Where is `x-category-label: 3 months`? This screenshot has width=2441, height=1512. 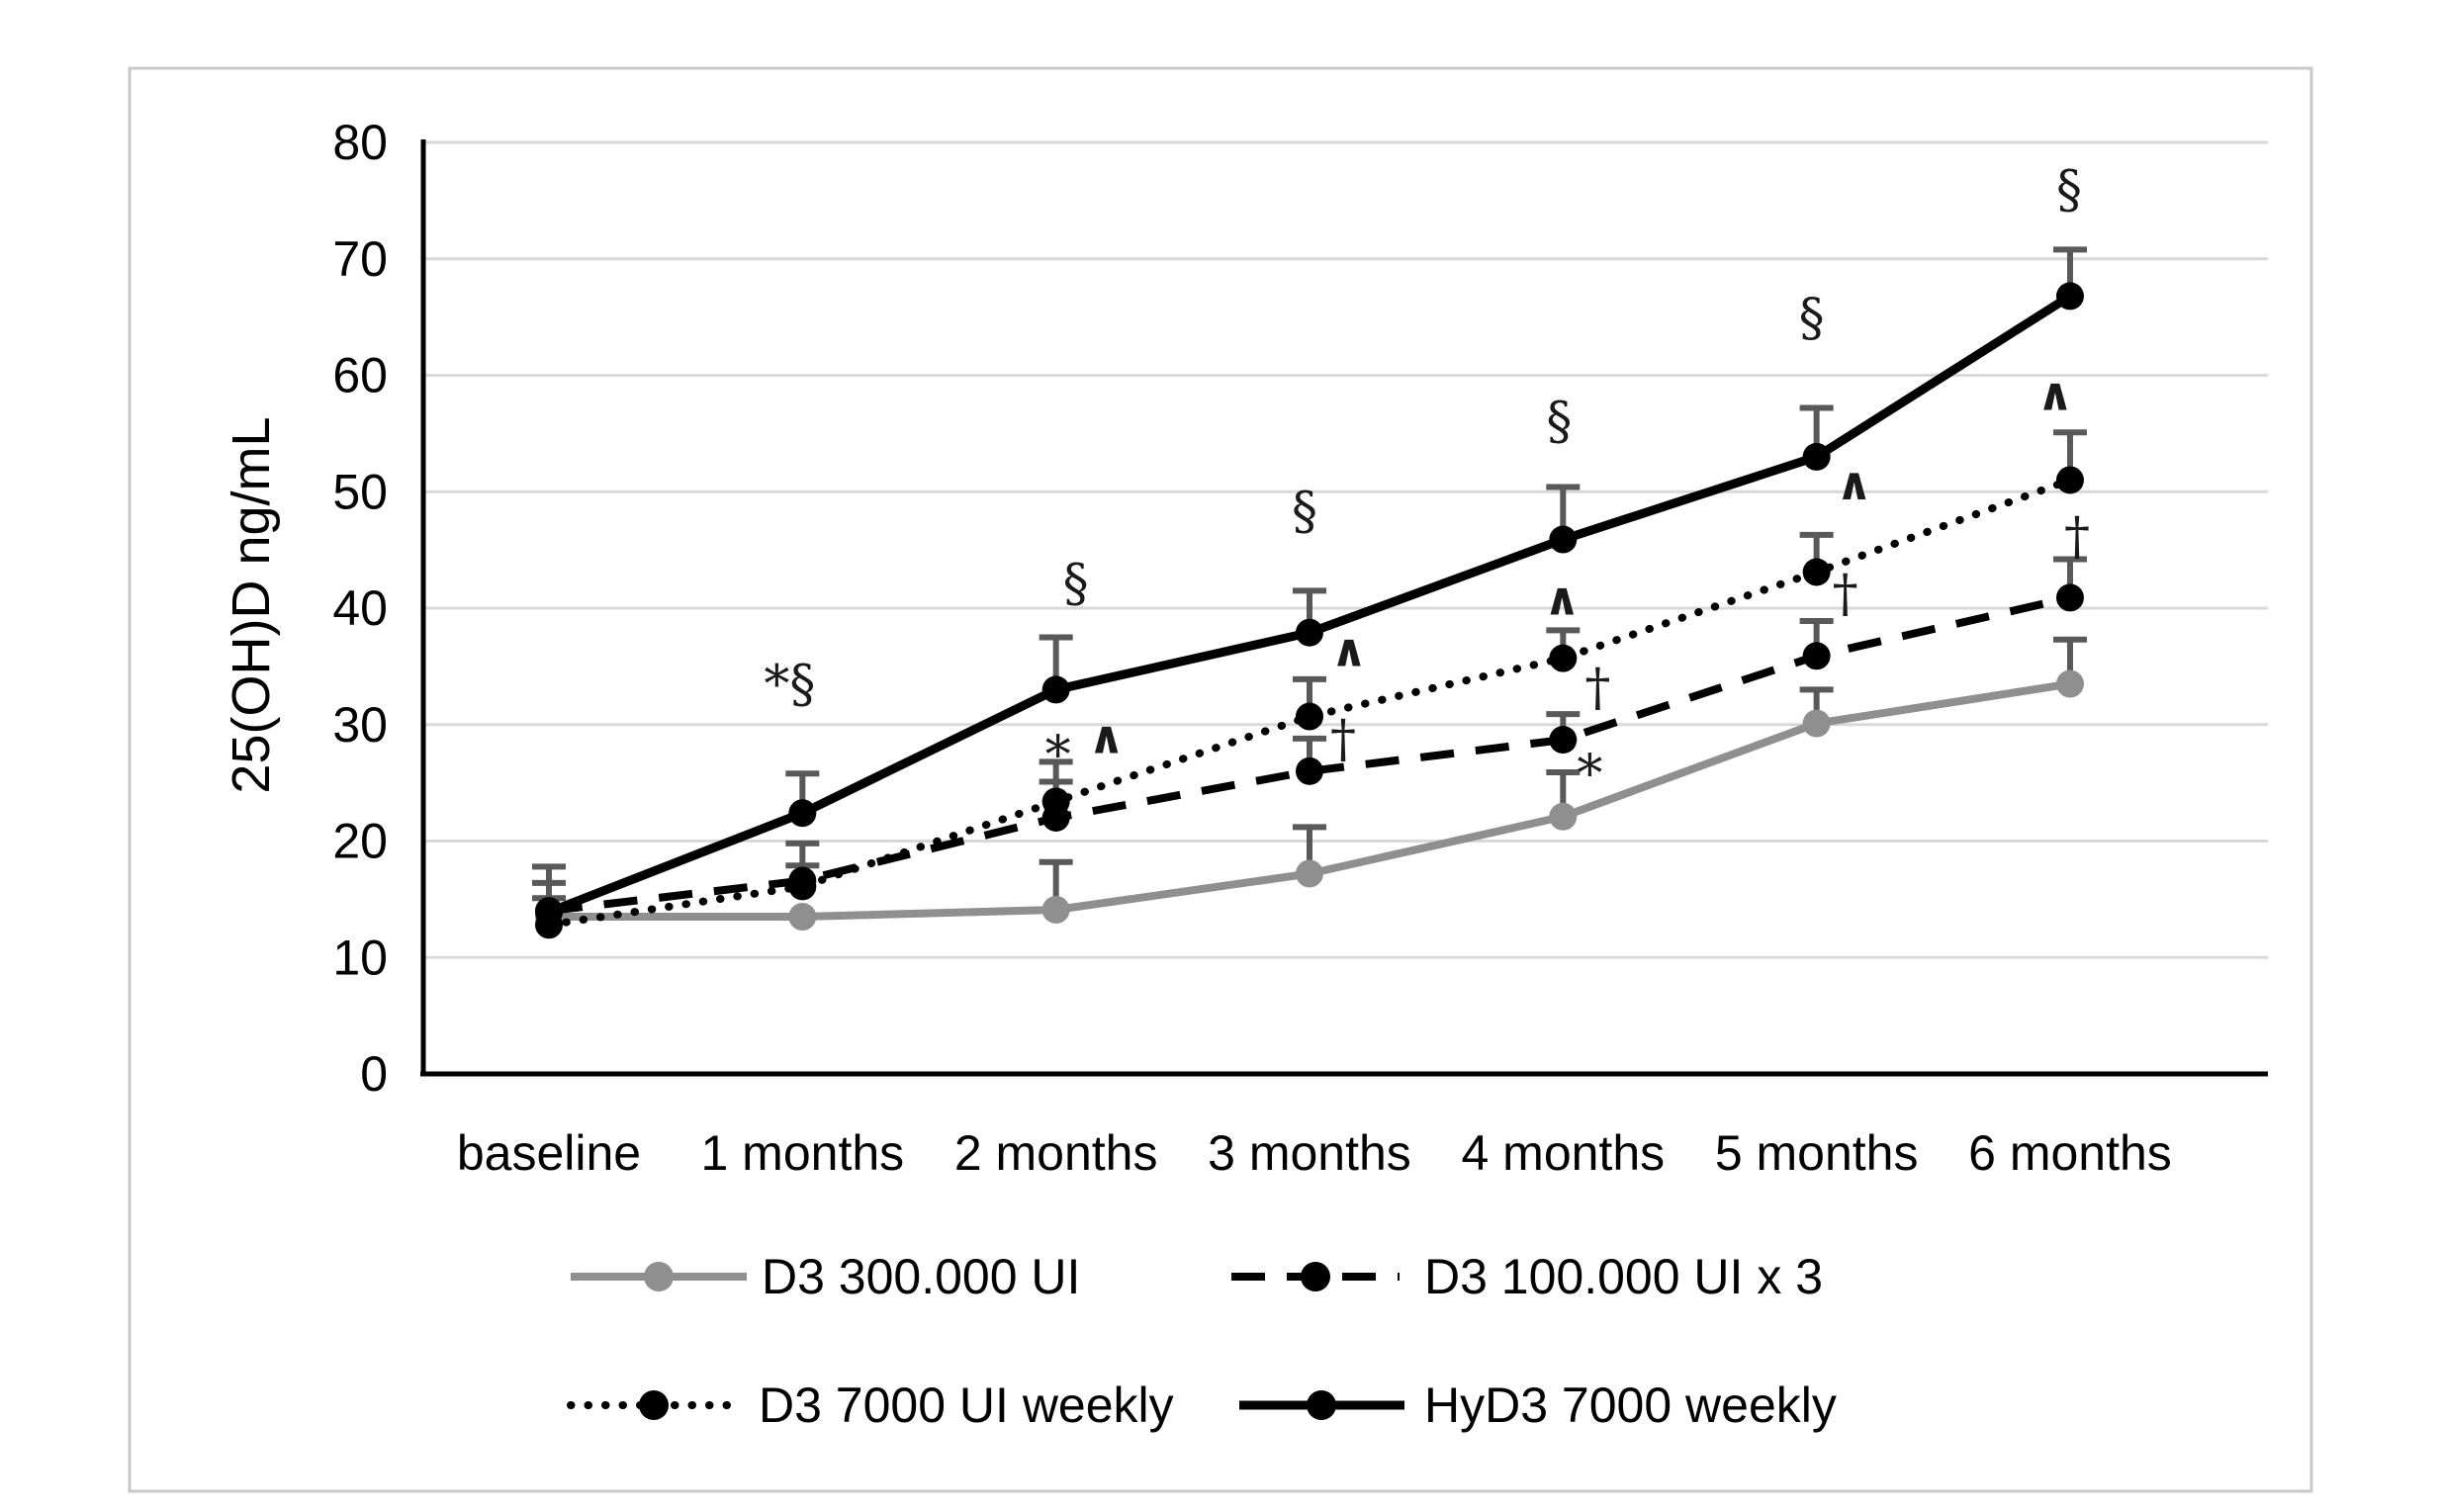
x-category-label: 3 months is located at coordinates (1309, 1153).